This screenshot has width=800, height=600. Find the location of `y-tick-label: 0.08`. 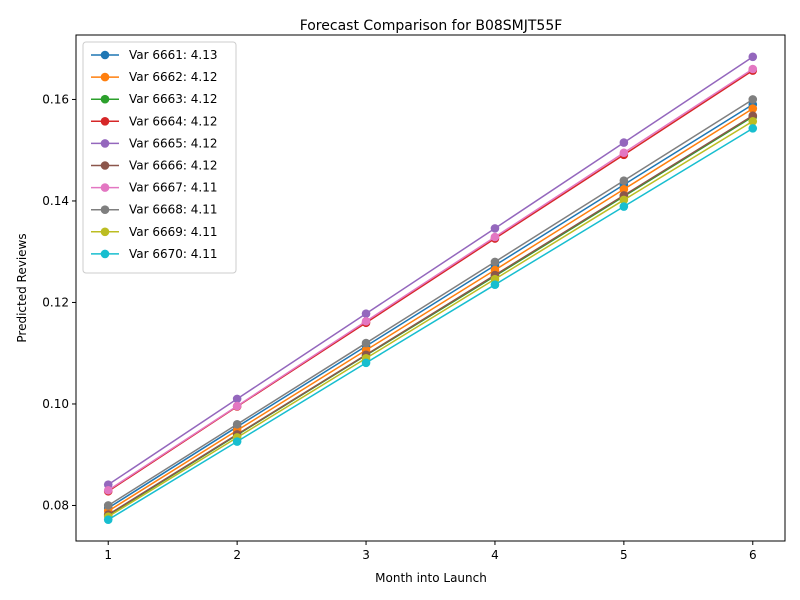

y-tick-label: 0.08 is located at coordinates (55, 505).